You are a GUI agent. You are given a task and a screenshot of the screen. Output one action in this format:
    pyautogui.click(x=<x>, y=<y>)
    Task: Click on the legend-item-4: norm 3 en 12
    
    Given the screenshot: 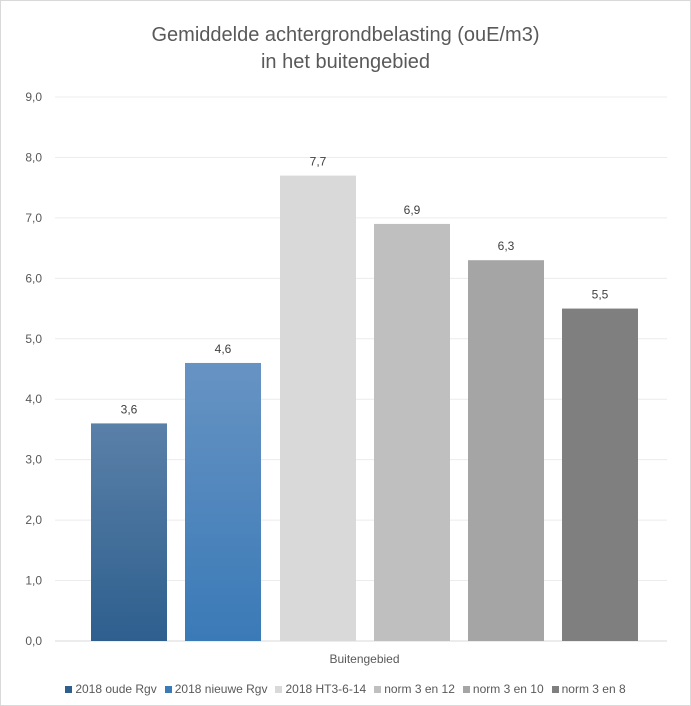 What is the action you would take?
    pyautogui.click(x=414, y=689)
    